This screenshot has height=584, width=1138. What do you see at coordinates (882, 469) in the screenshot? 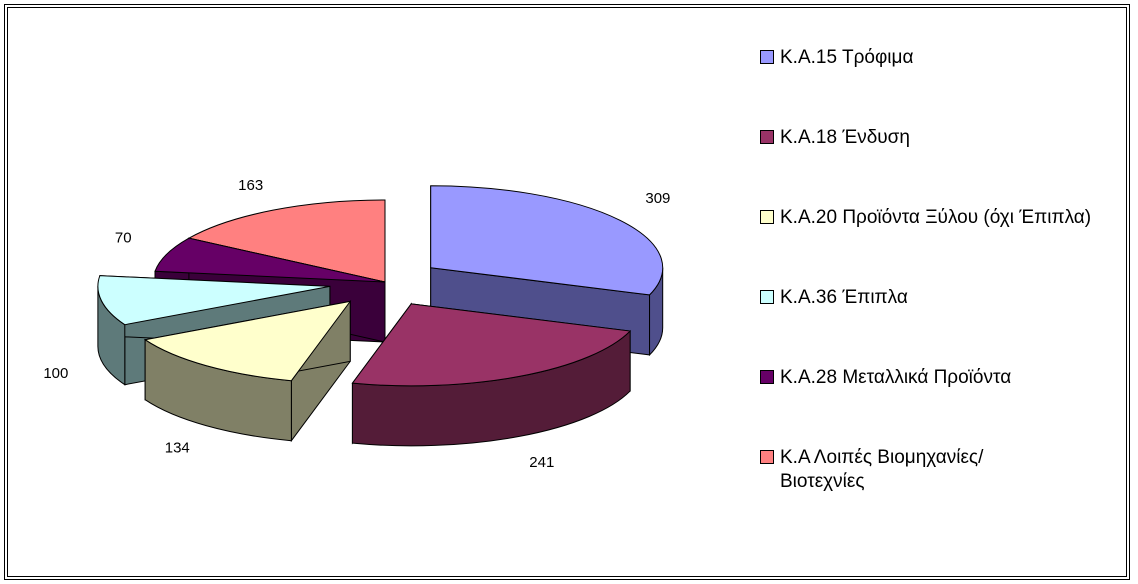
I see `legend-label: Κ.Α Λοιπές Βιομηχανίες/Βιοτεχνίες` at bounding box center [882, 469].